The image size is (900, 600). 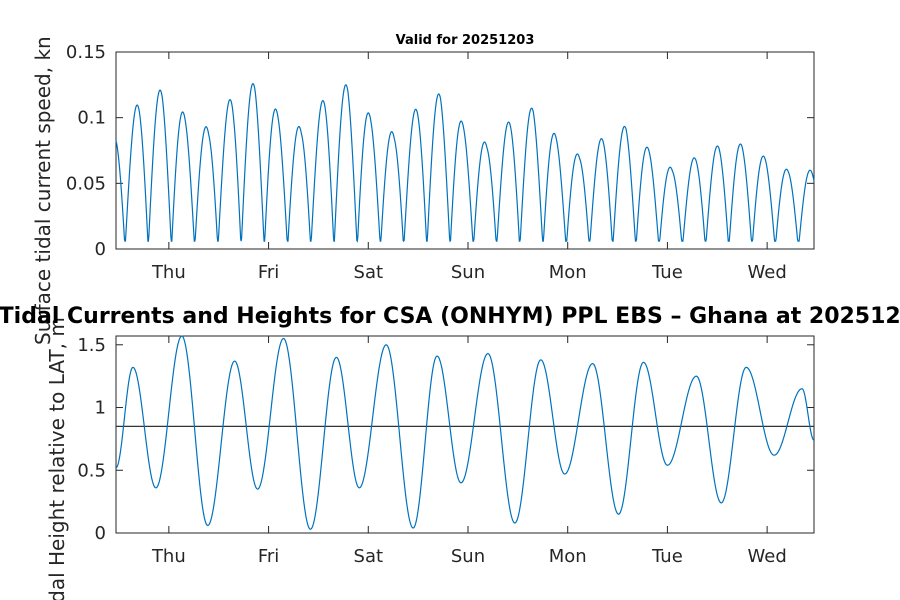 What do you see at coordinates (86, 52) in the screenshot?
I see `current-speed-ytick-label: 0.15` at bounding box center [86, 52].